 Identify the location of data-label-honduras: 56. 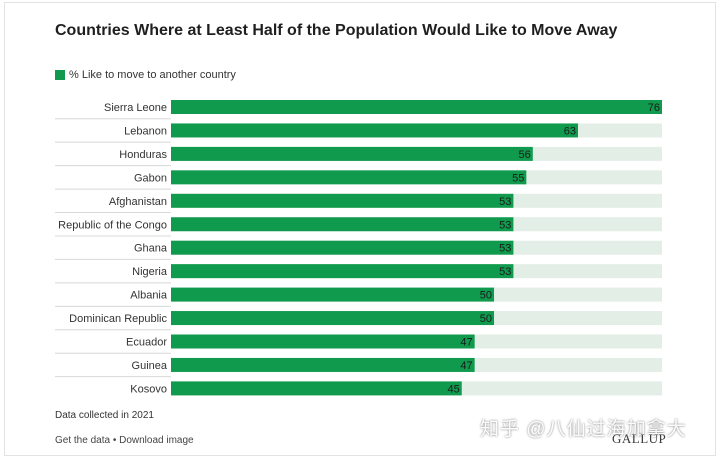
(525, 155).